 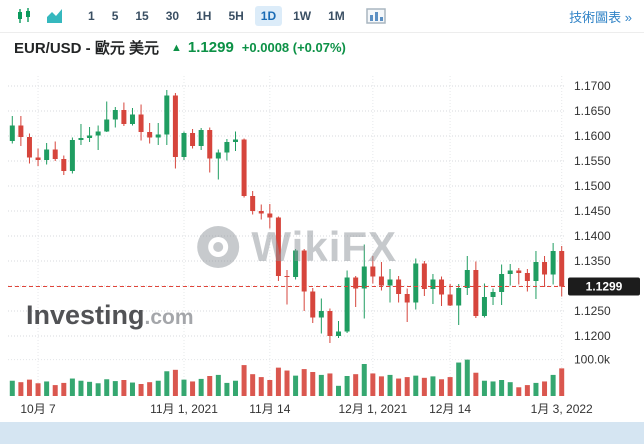 I want to click on price-up-arrow-icon: ▲, so click(x=176, y=47).